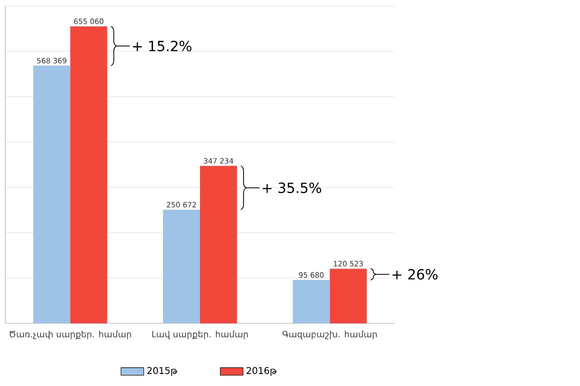 The image size is (580, 386). I want to click on legend-label: 2016թ, so click(261, 371).